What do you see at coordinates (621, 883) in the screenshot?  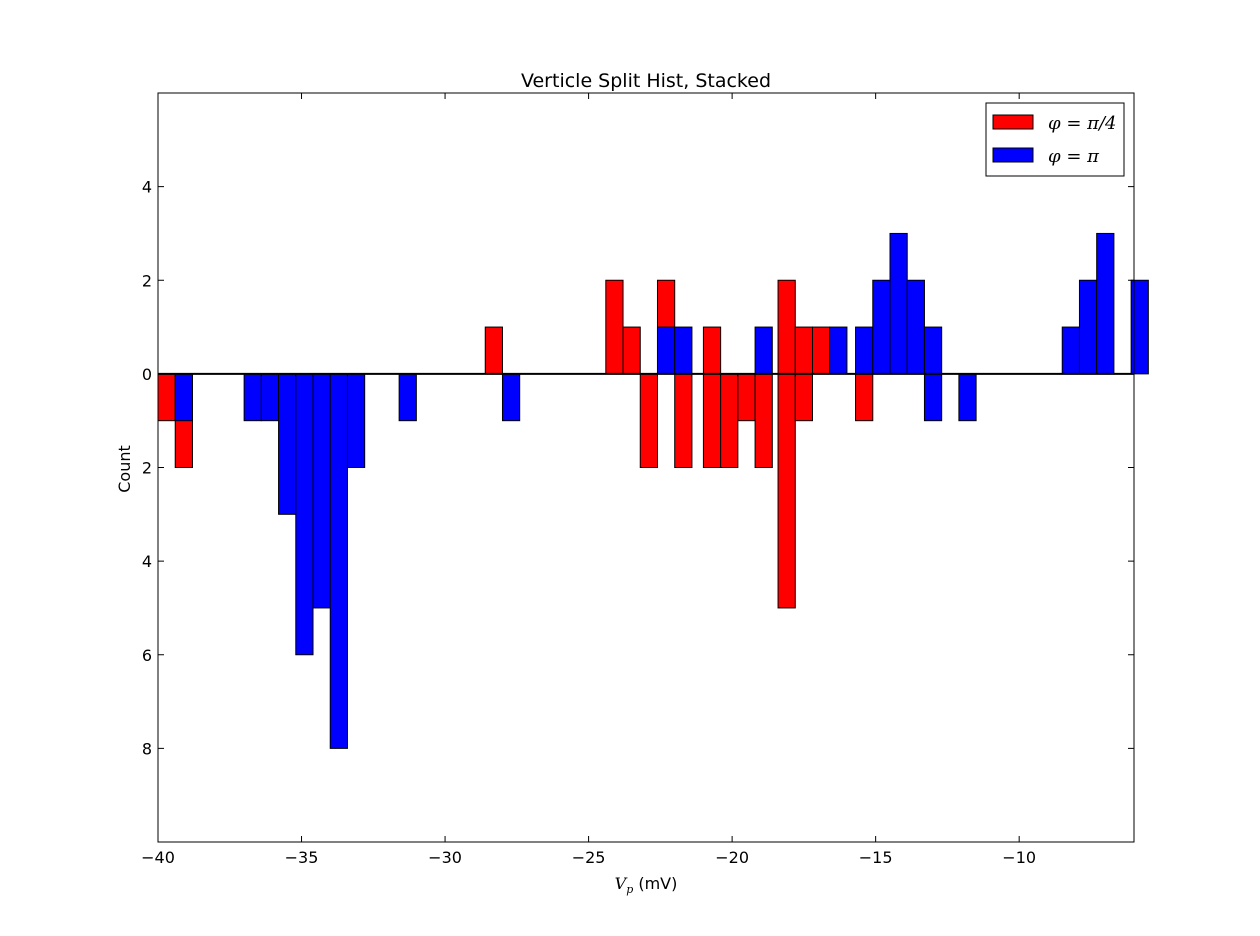 I see `x-axis-label-symbol: V` at bounding box center [621, 883].